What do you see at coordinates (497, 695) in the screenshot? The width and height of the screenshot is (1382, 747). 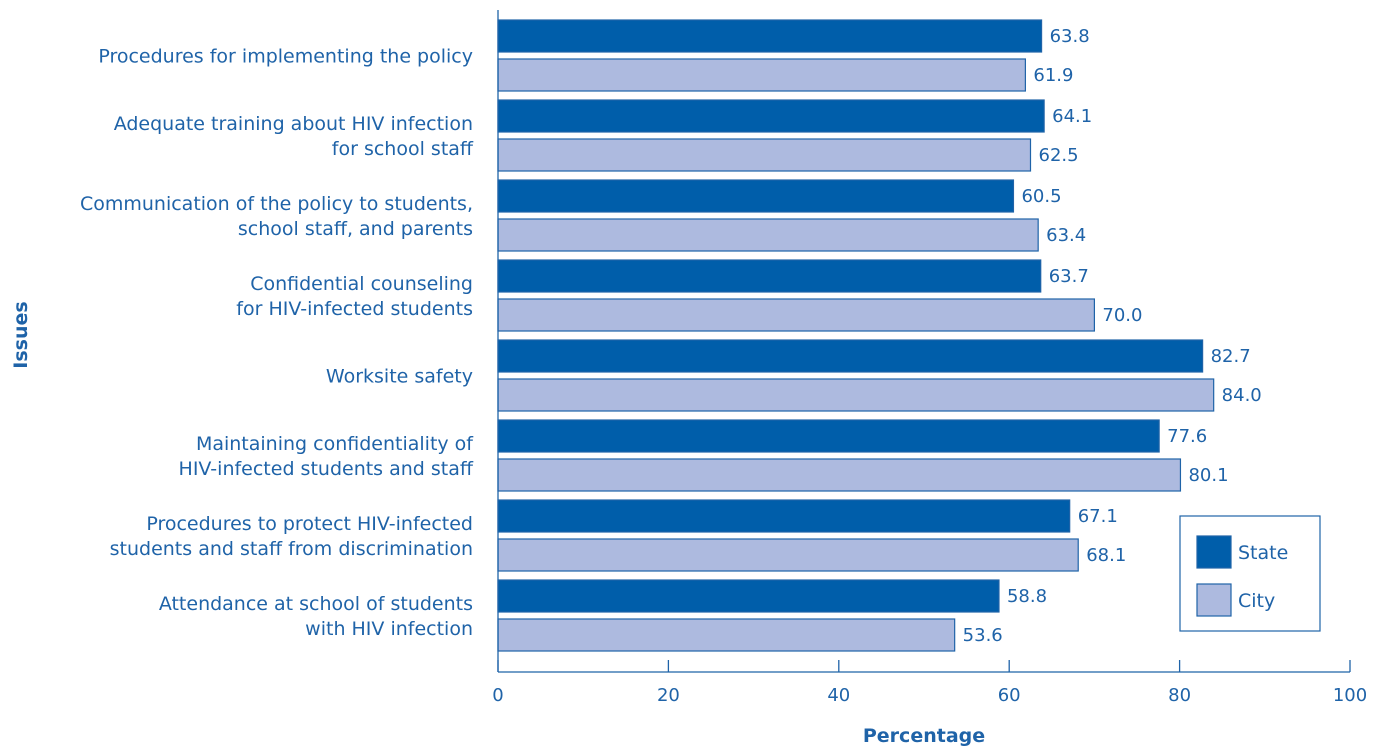 I see `x-tick-label-0: 0` at bounding box center [497, 695].